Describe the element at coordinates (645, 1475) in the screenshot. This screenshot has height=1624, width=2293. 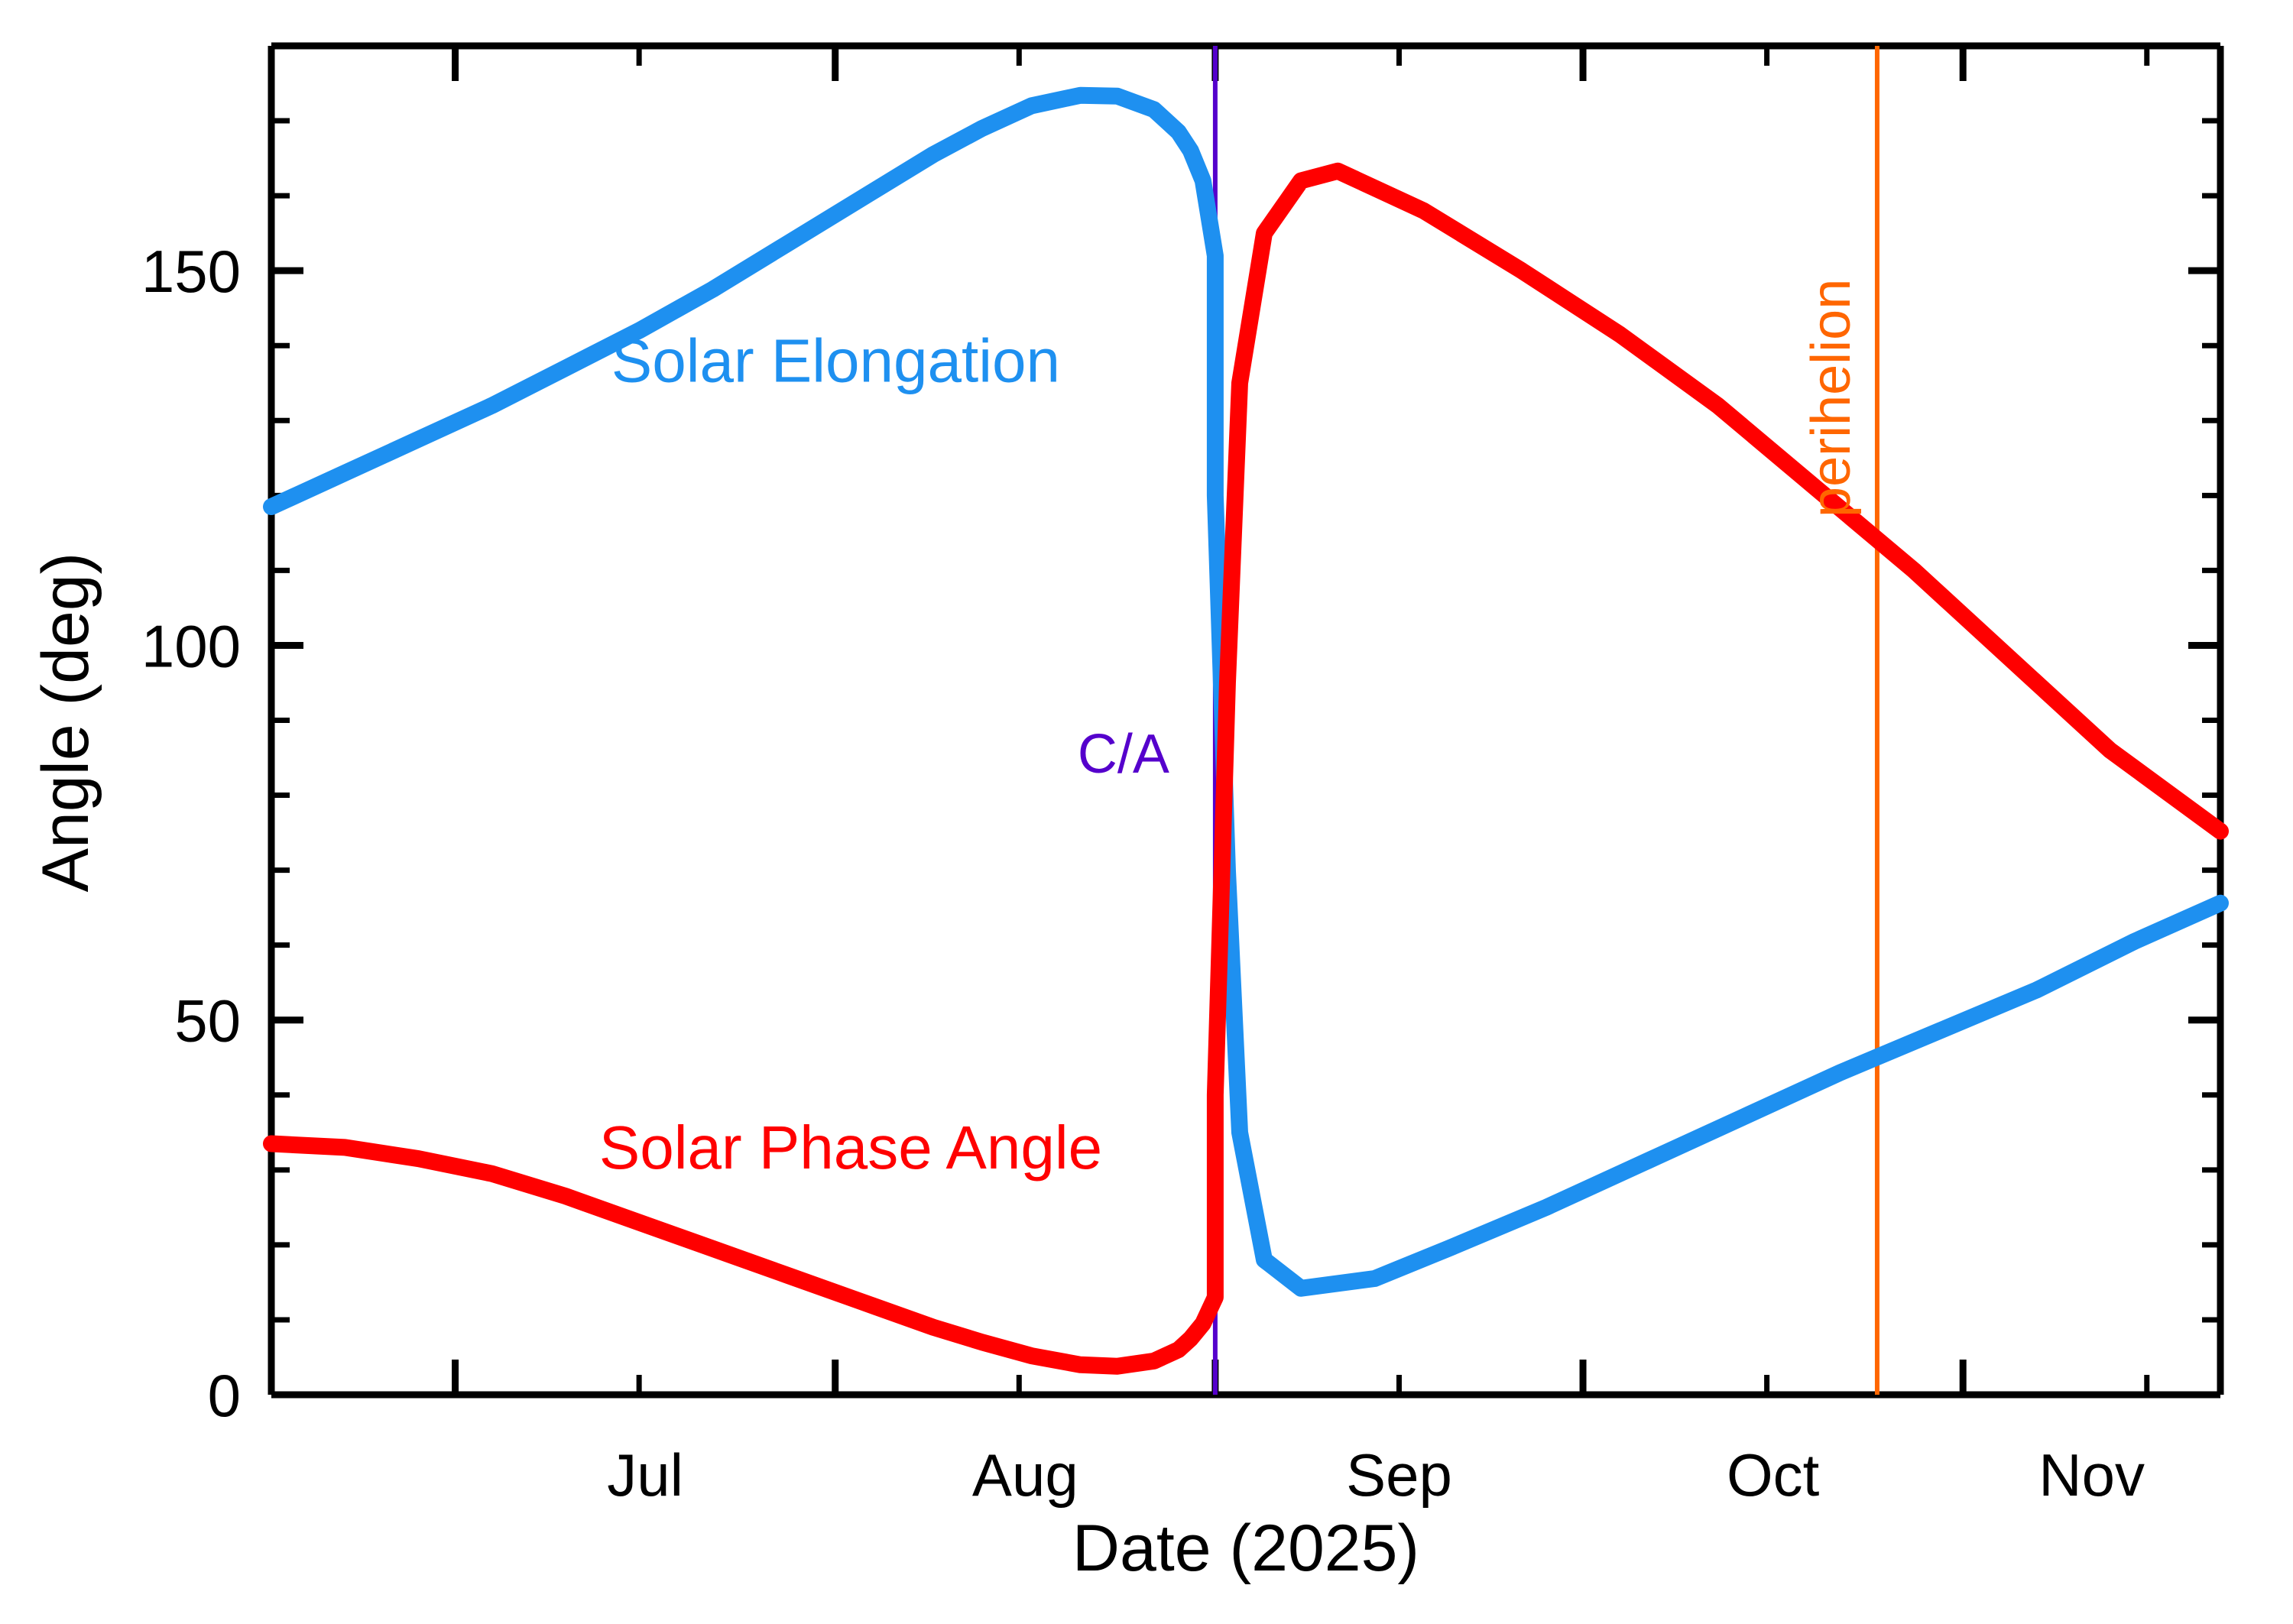
I see `x-tick-label: Jul` at that location.